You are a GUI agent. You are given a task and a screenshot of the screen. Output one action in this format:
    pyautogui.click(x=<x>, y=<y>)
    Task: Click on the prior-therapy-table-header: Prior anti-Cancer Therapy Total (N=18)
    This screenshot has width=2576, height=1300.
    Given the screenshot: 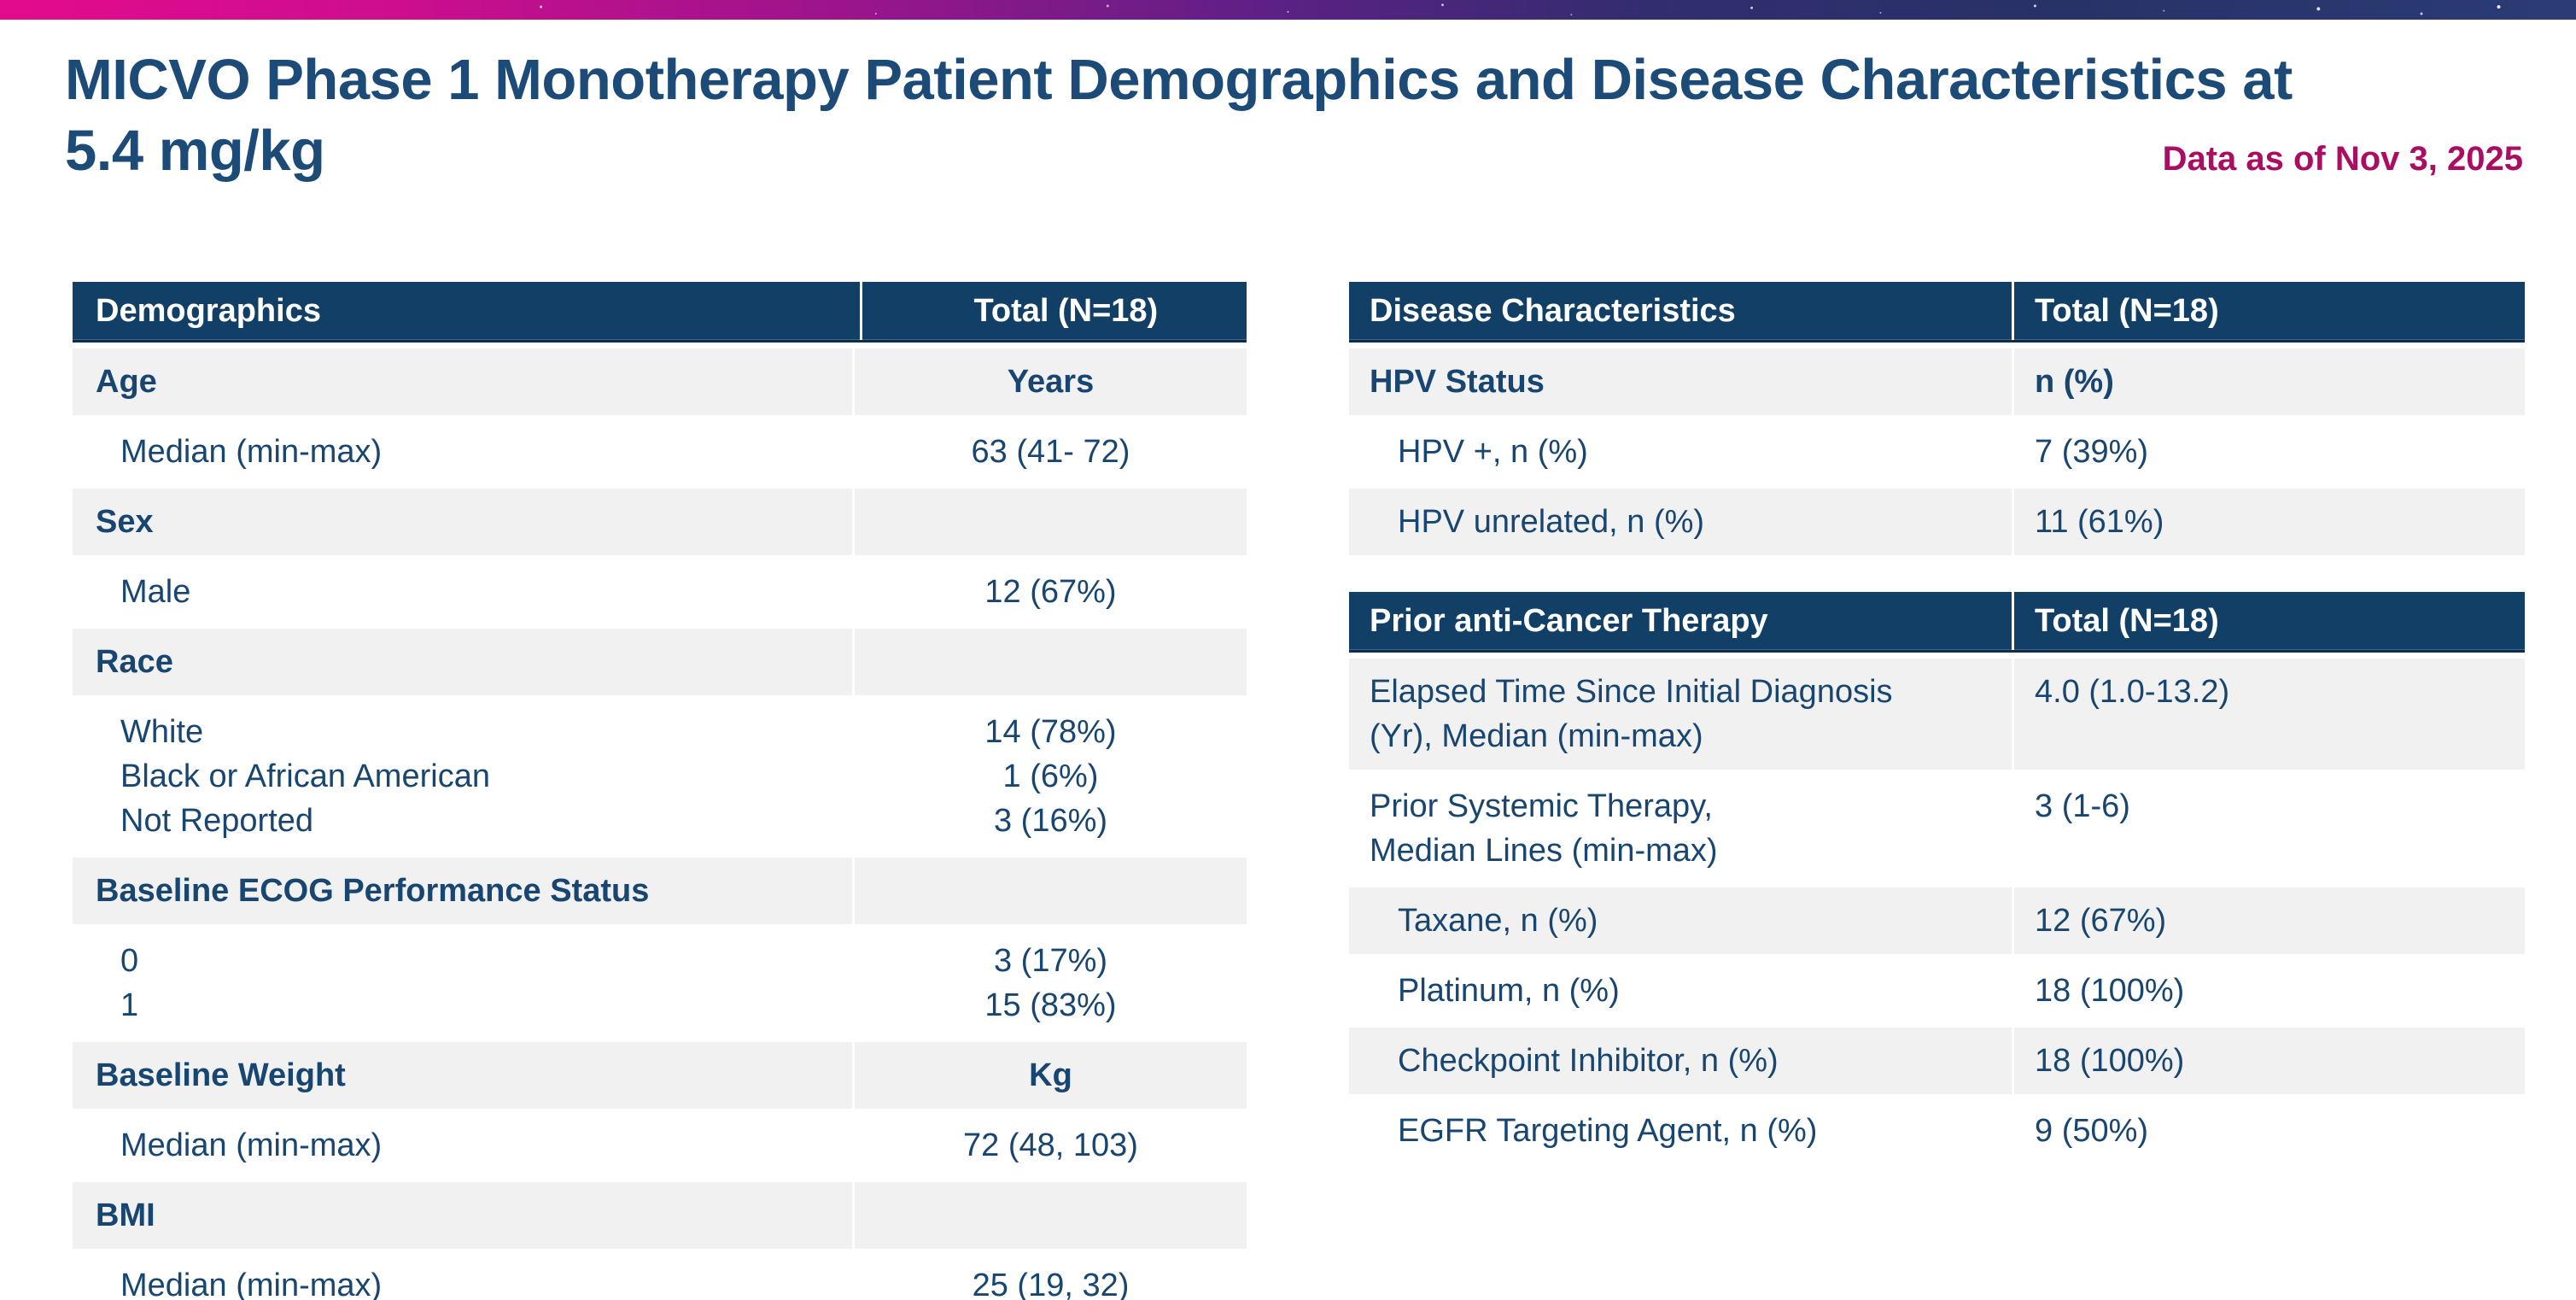 What is the action you would take?
    pyautogui.click(x=1937, y=622)
    